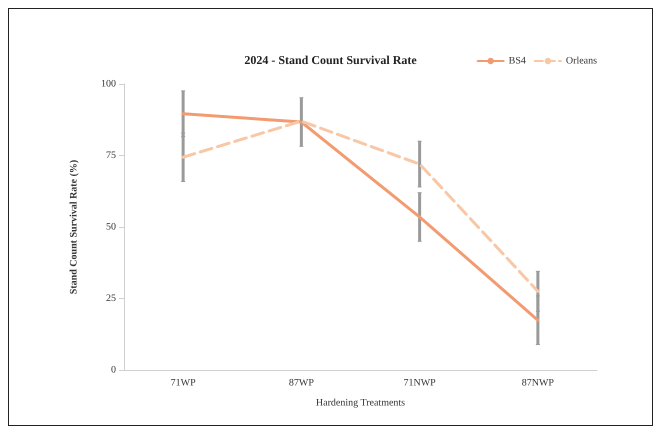  Describe the element at coordinates (582, 61) in the screenshot. I see `legend-label: Orleans` at that location.